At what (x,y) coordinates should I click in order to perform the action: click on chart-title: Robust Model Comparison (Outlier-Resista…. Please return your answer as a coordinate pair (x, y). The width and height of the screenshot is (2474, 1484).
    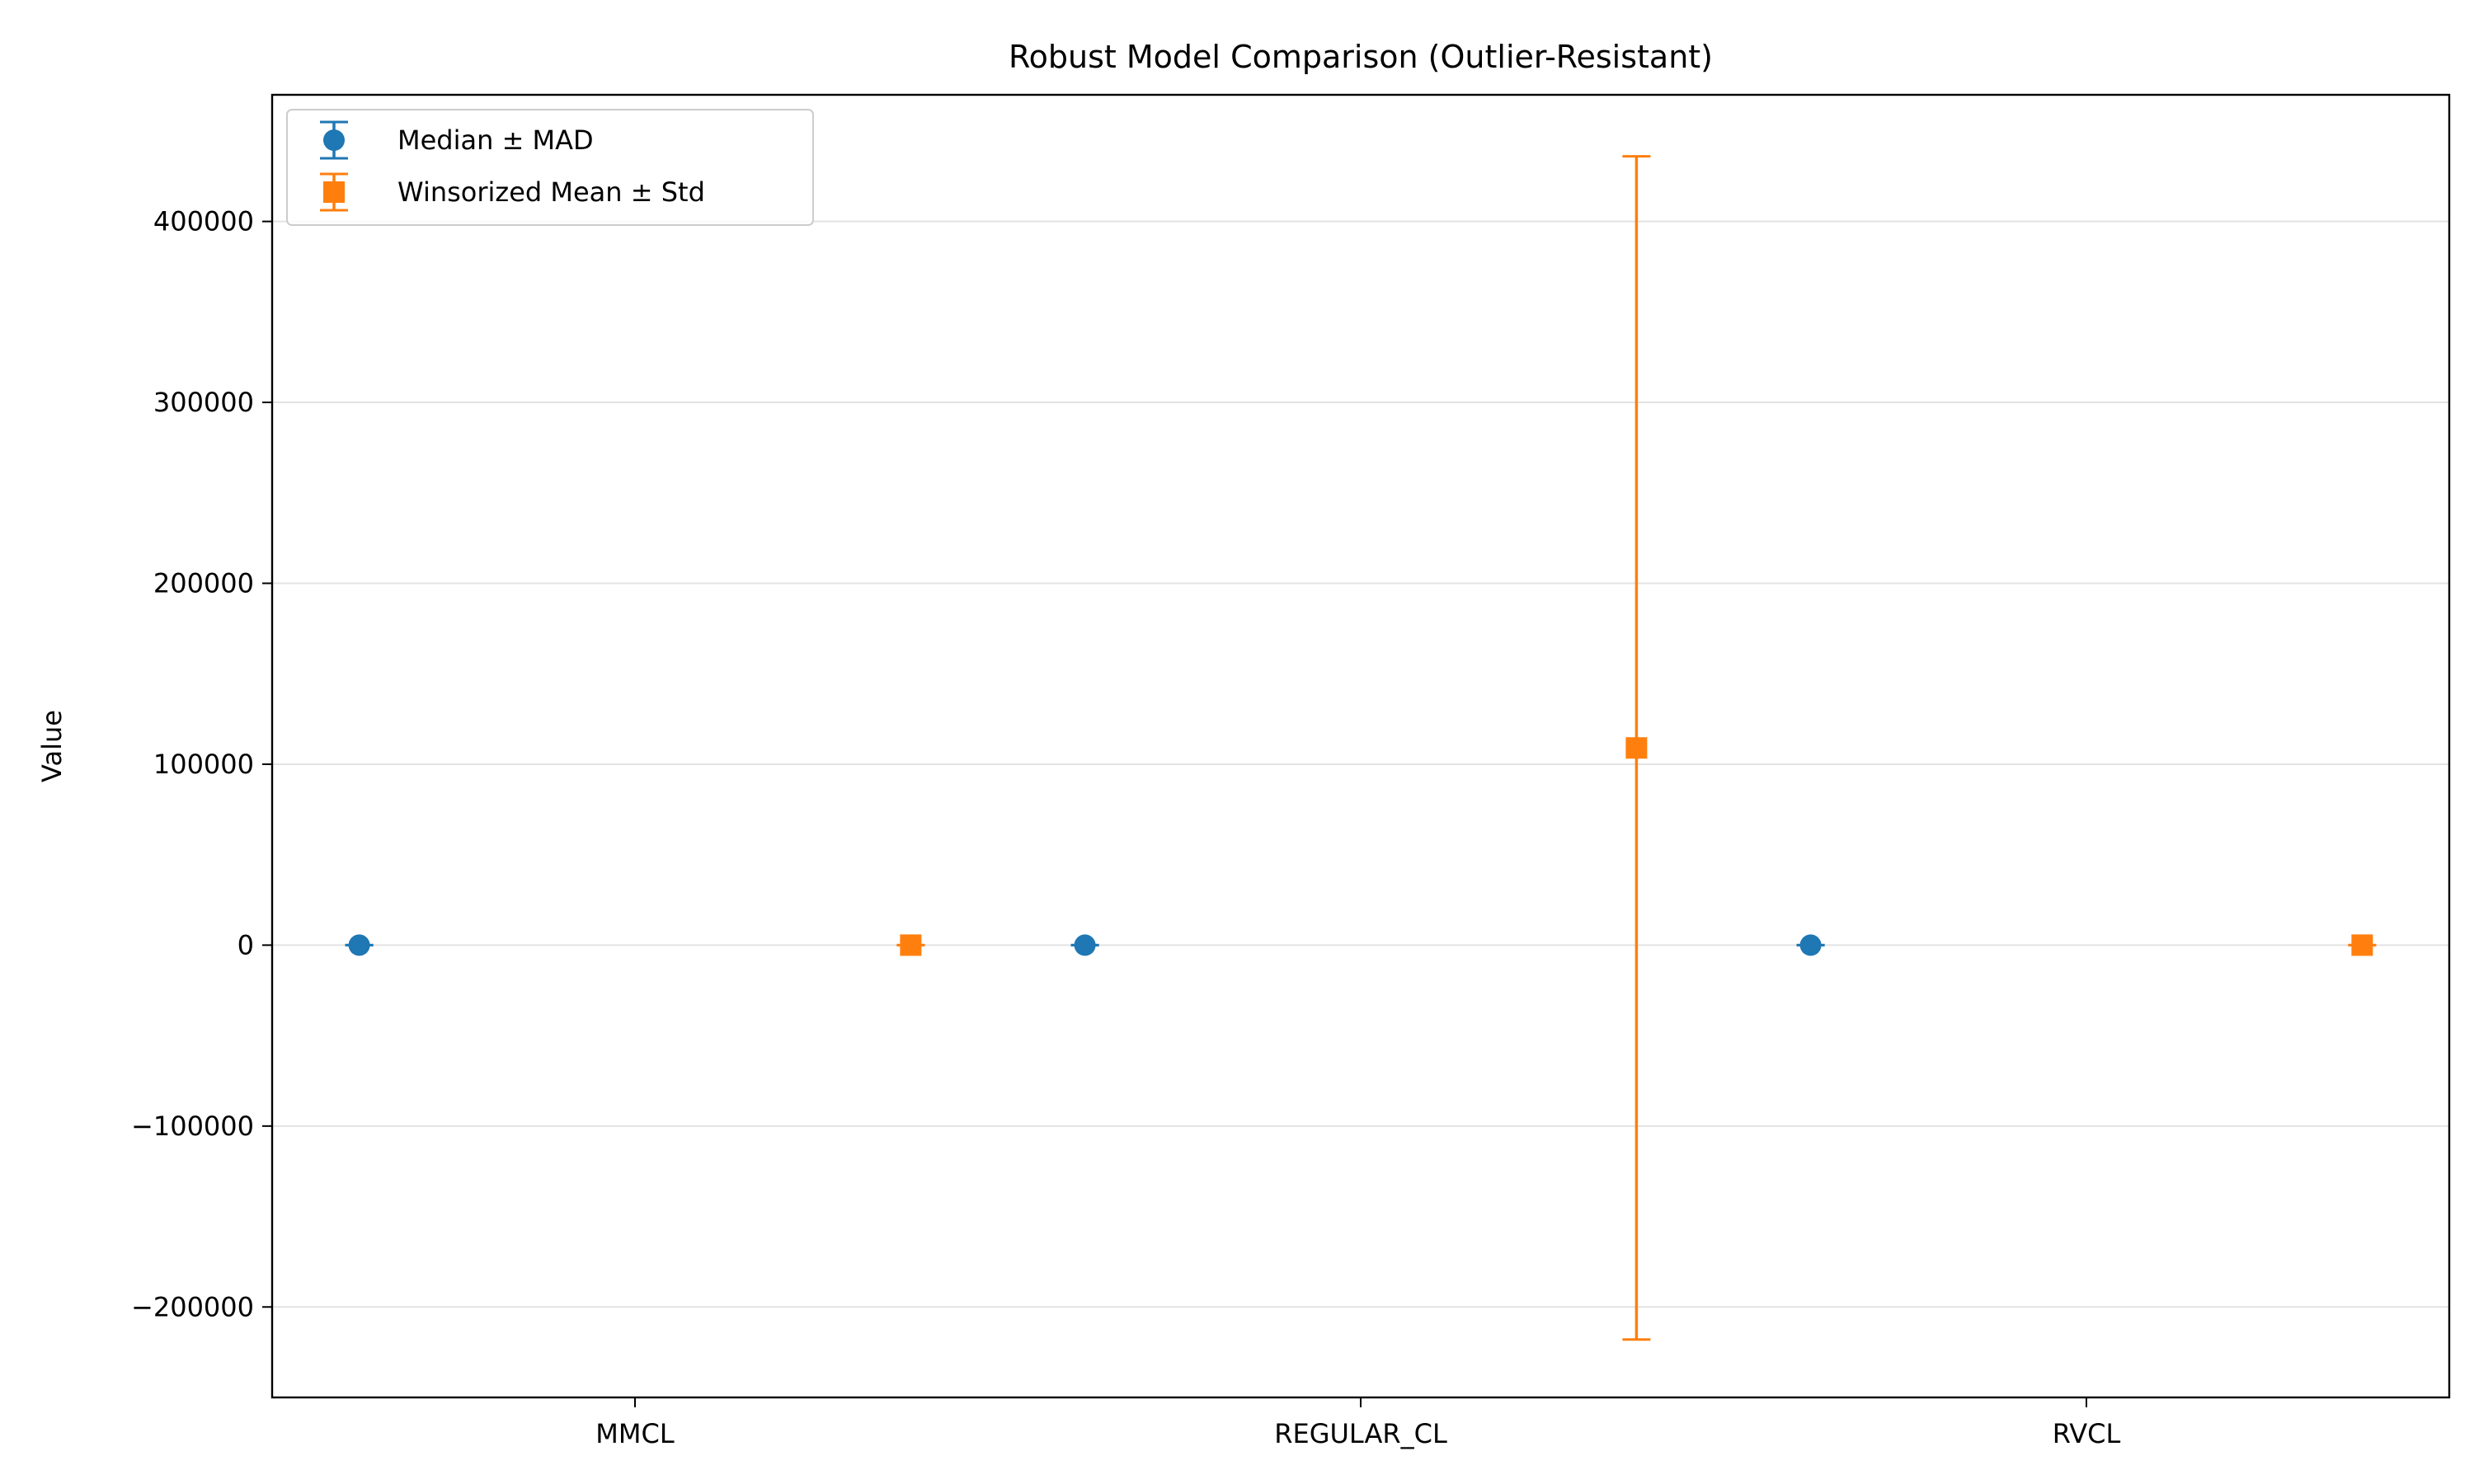
    Looking at the image, I should click on (1361, 57).